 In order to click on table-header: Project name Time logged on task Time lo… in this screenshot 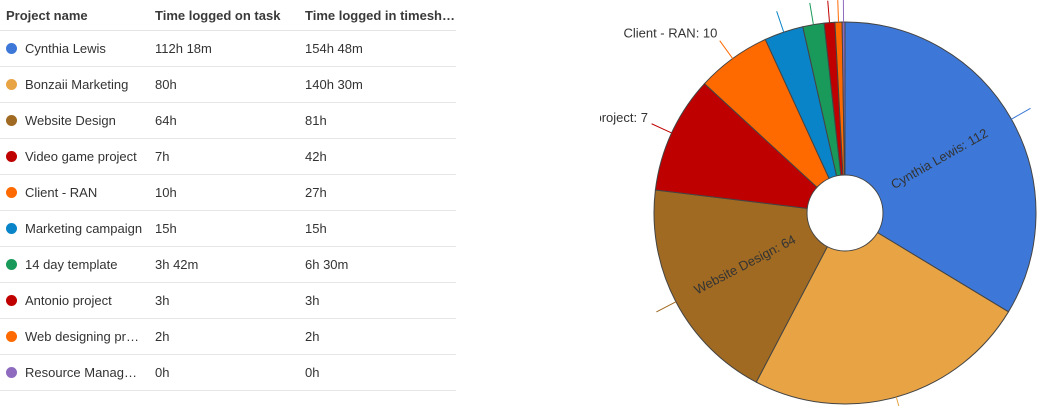, I will do `click(228, 15)`.